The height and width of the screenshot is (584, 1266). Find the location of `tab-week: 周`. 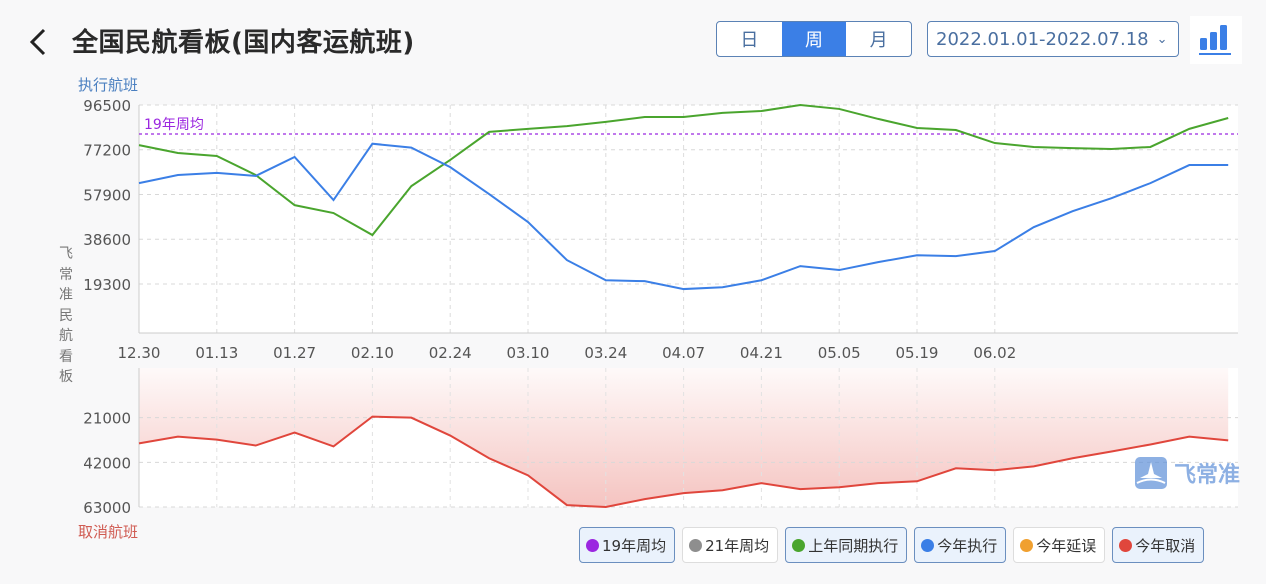

tab-week: 周 is located at coordinates (814, 39).